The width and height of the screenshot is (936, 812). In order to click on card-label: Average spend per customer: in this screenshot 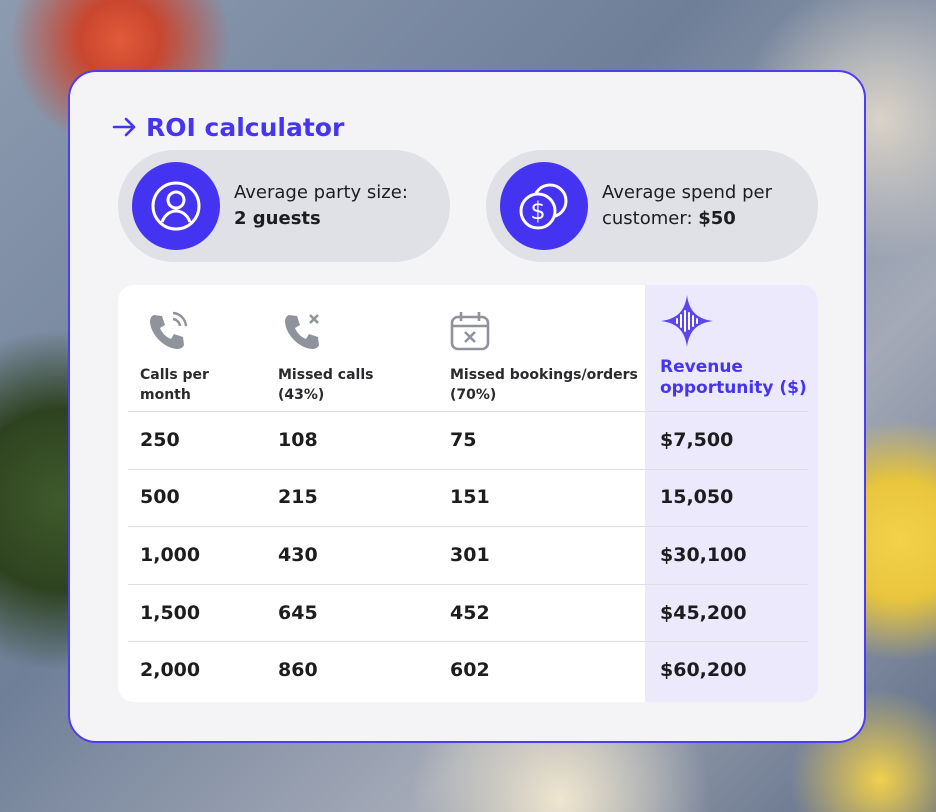, I will do `click(687, 205)`.